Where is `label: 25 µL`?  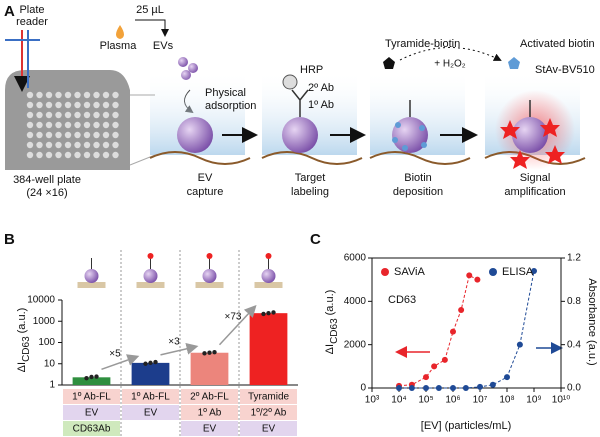
label: 25 µL is located at coordinates (150, 10).